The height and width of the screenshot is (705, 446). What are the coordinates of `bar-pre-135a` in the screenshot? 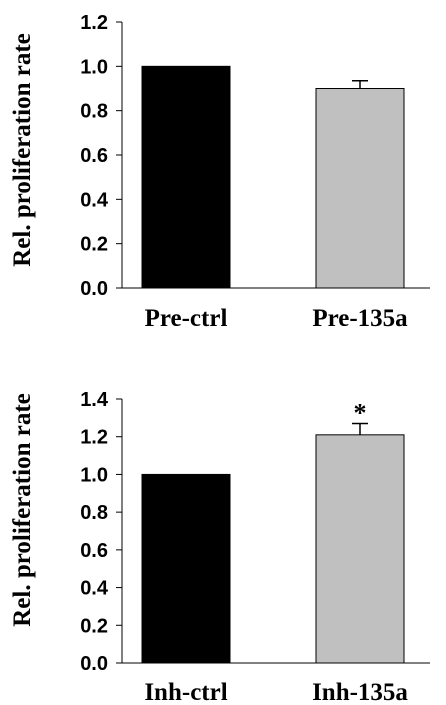 It's located at (360, 188).